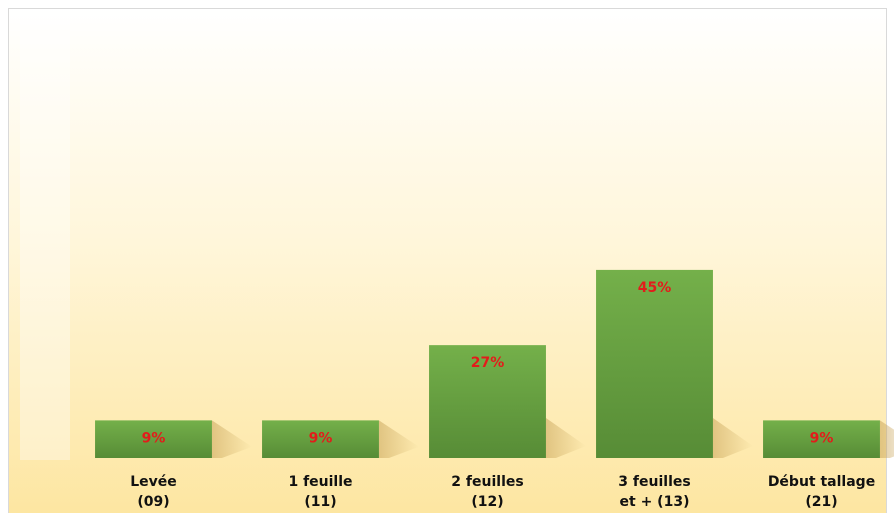 This screenshot has width=894, height=517. I want to click on x-tick-label: 1 feuille (11), so click(320, 492).